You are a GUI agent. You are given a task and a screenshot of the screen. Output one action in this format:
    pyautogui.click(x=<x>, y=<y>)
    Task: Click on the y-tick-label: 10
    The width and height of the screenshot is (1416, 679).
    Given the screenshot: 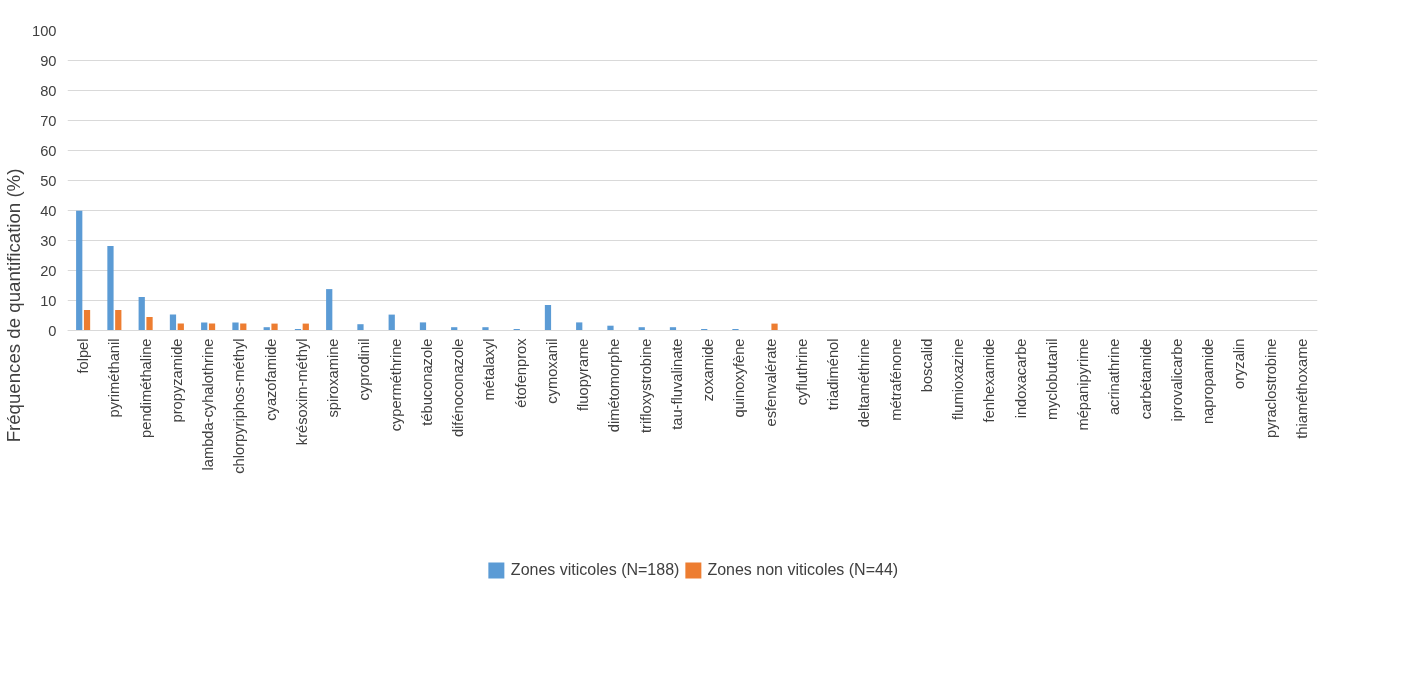 What is the action you would take?
    pyautogui.click(x=48, y=300)
    